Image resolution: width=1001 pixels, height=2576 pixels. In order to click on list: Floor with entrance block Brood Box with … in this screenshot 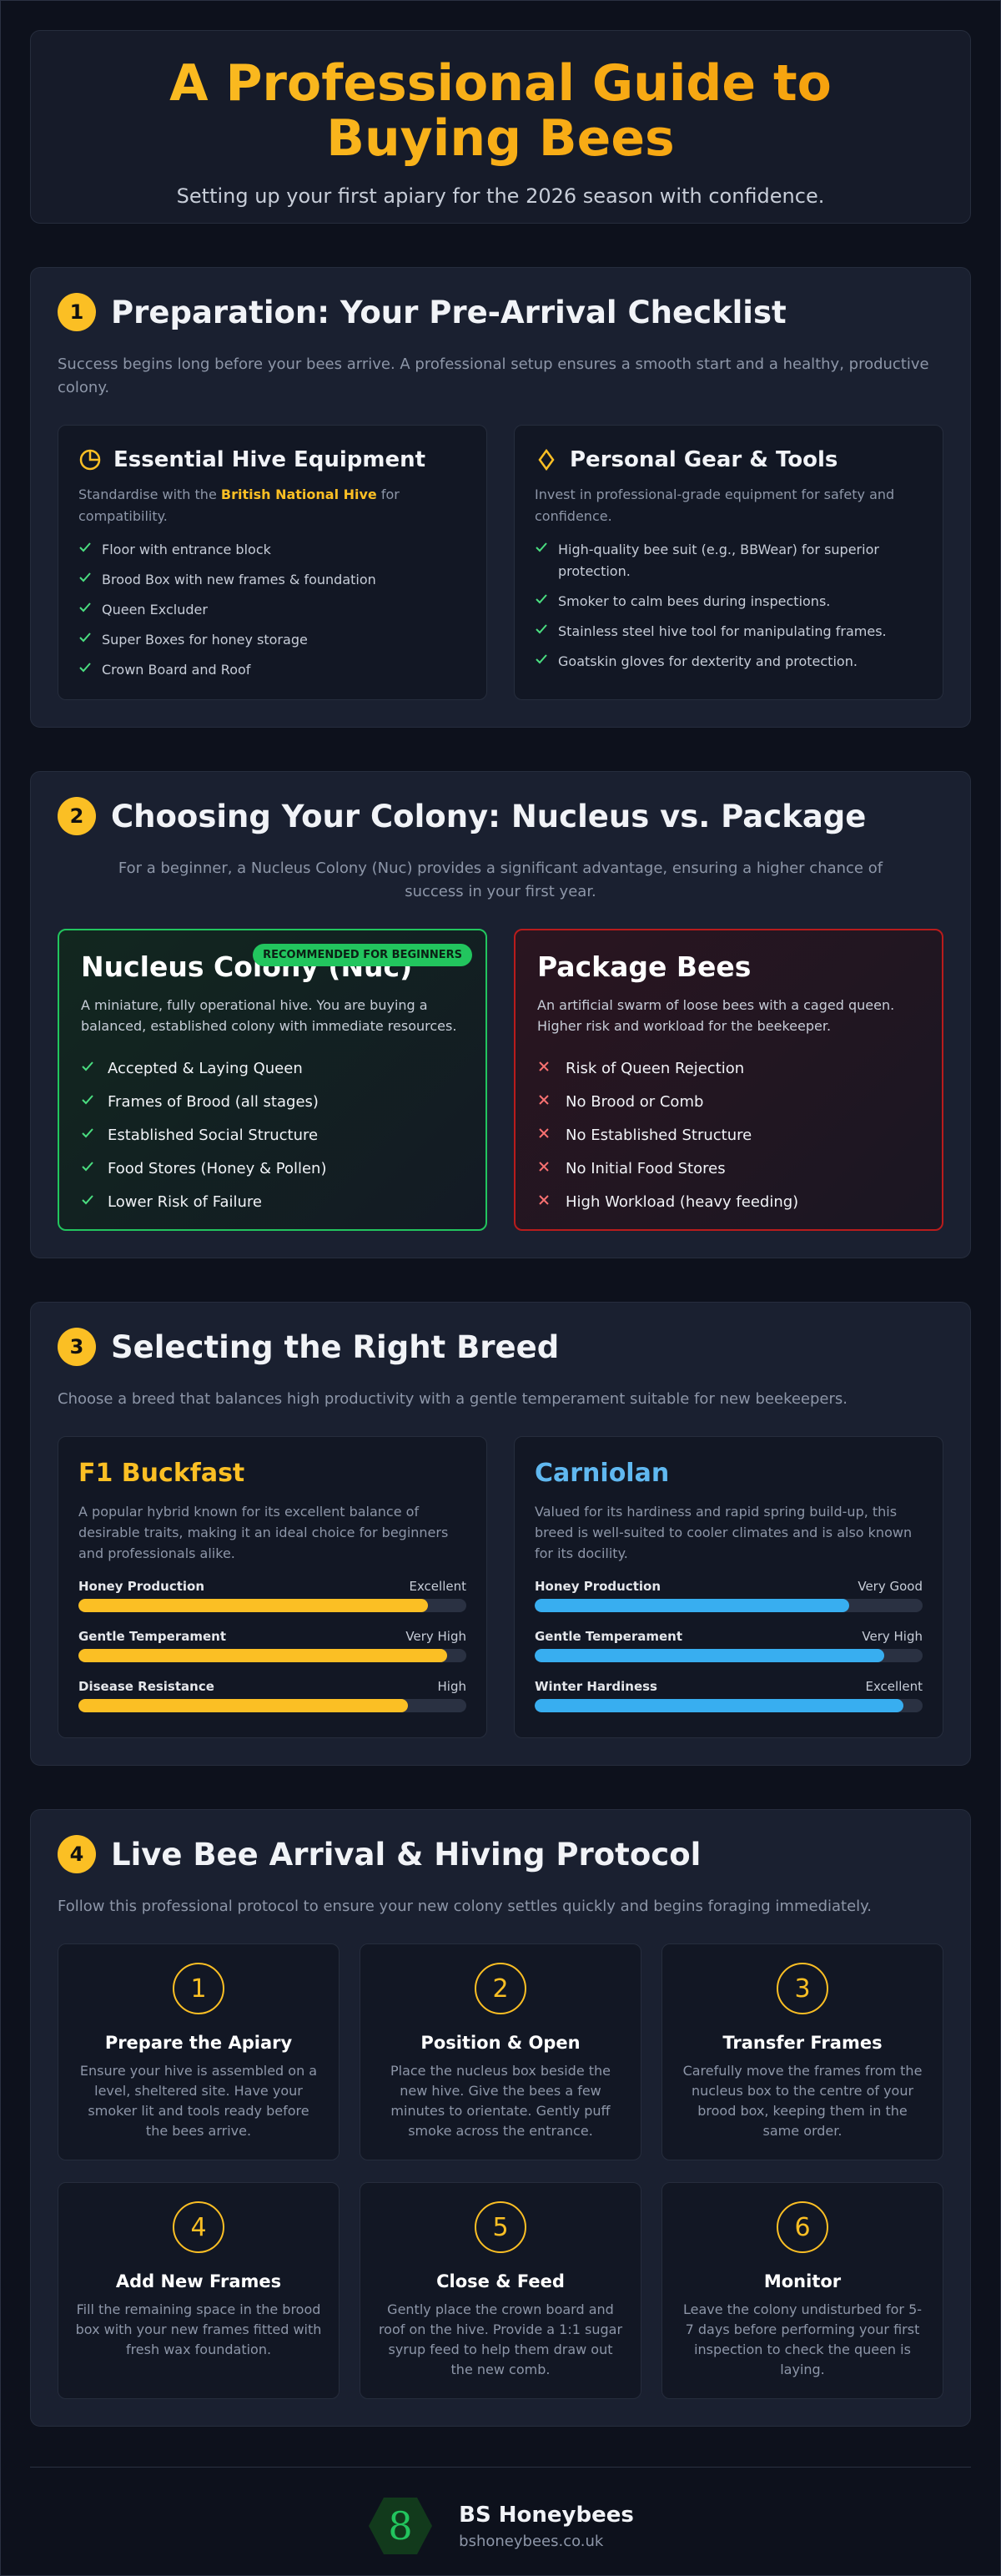, I will do `click(272, 610)`.